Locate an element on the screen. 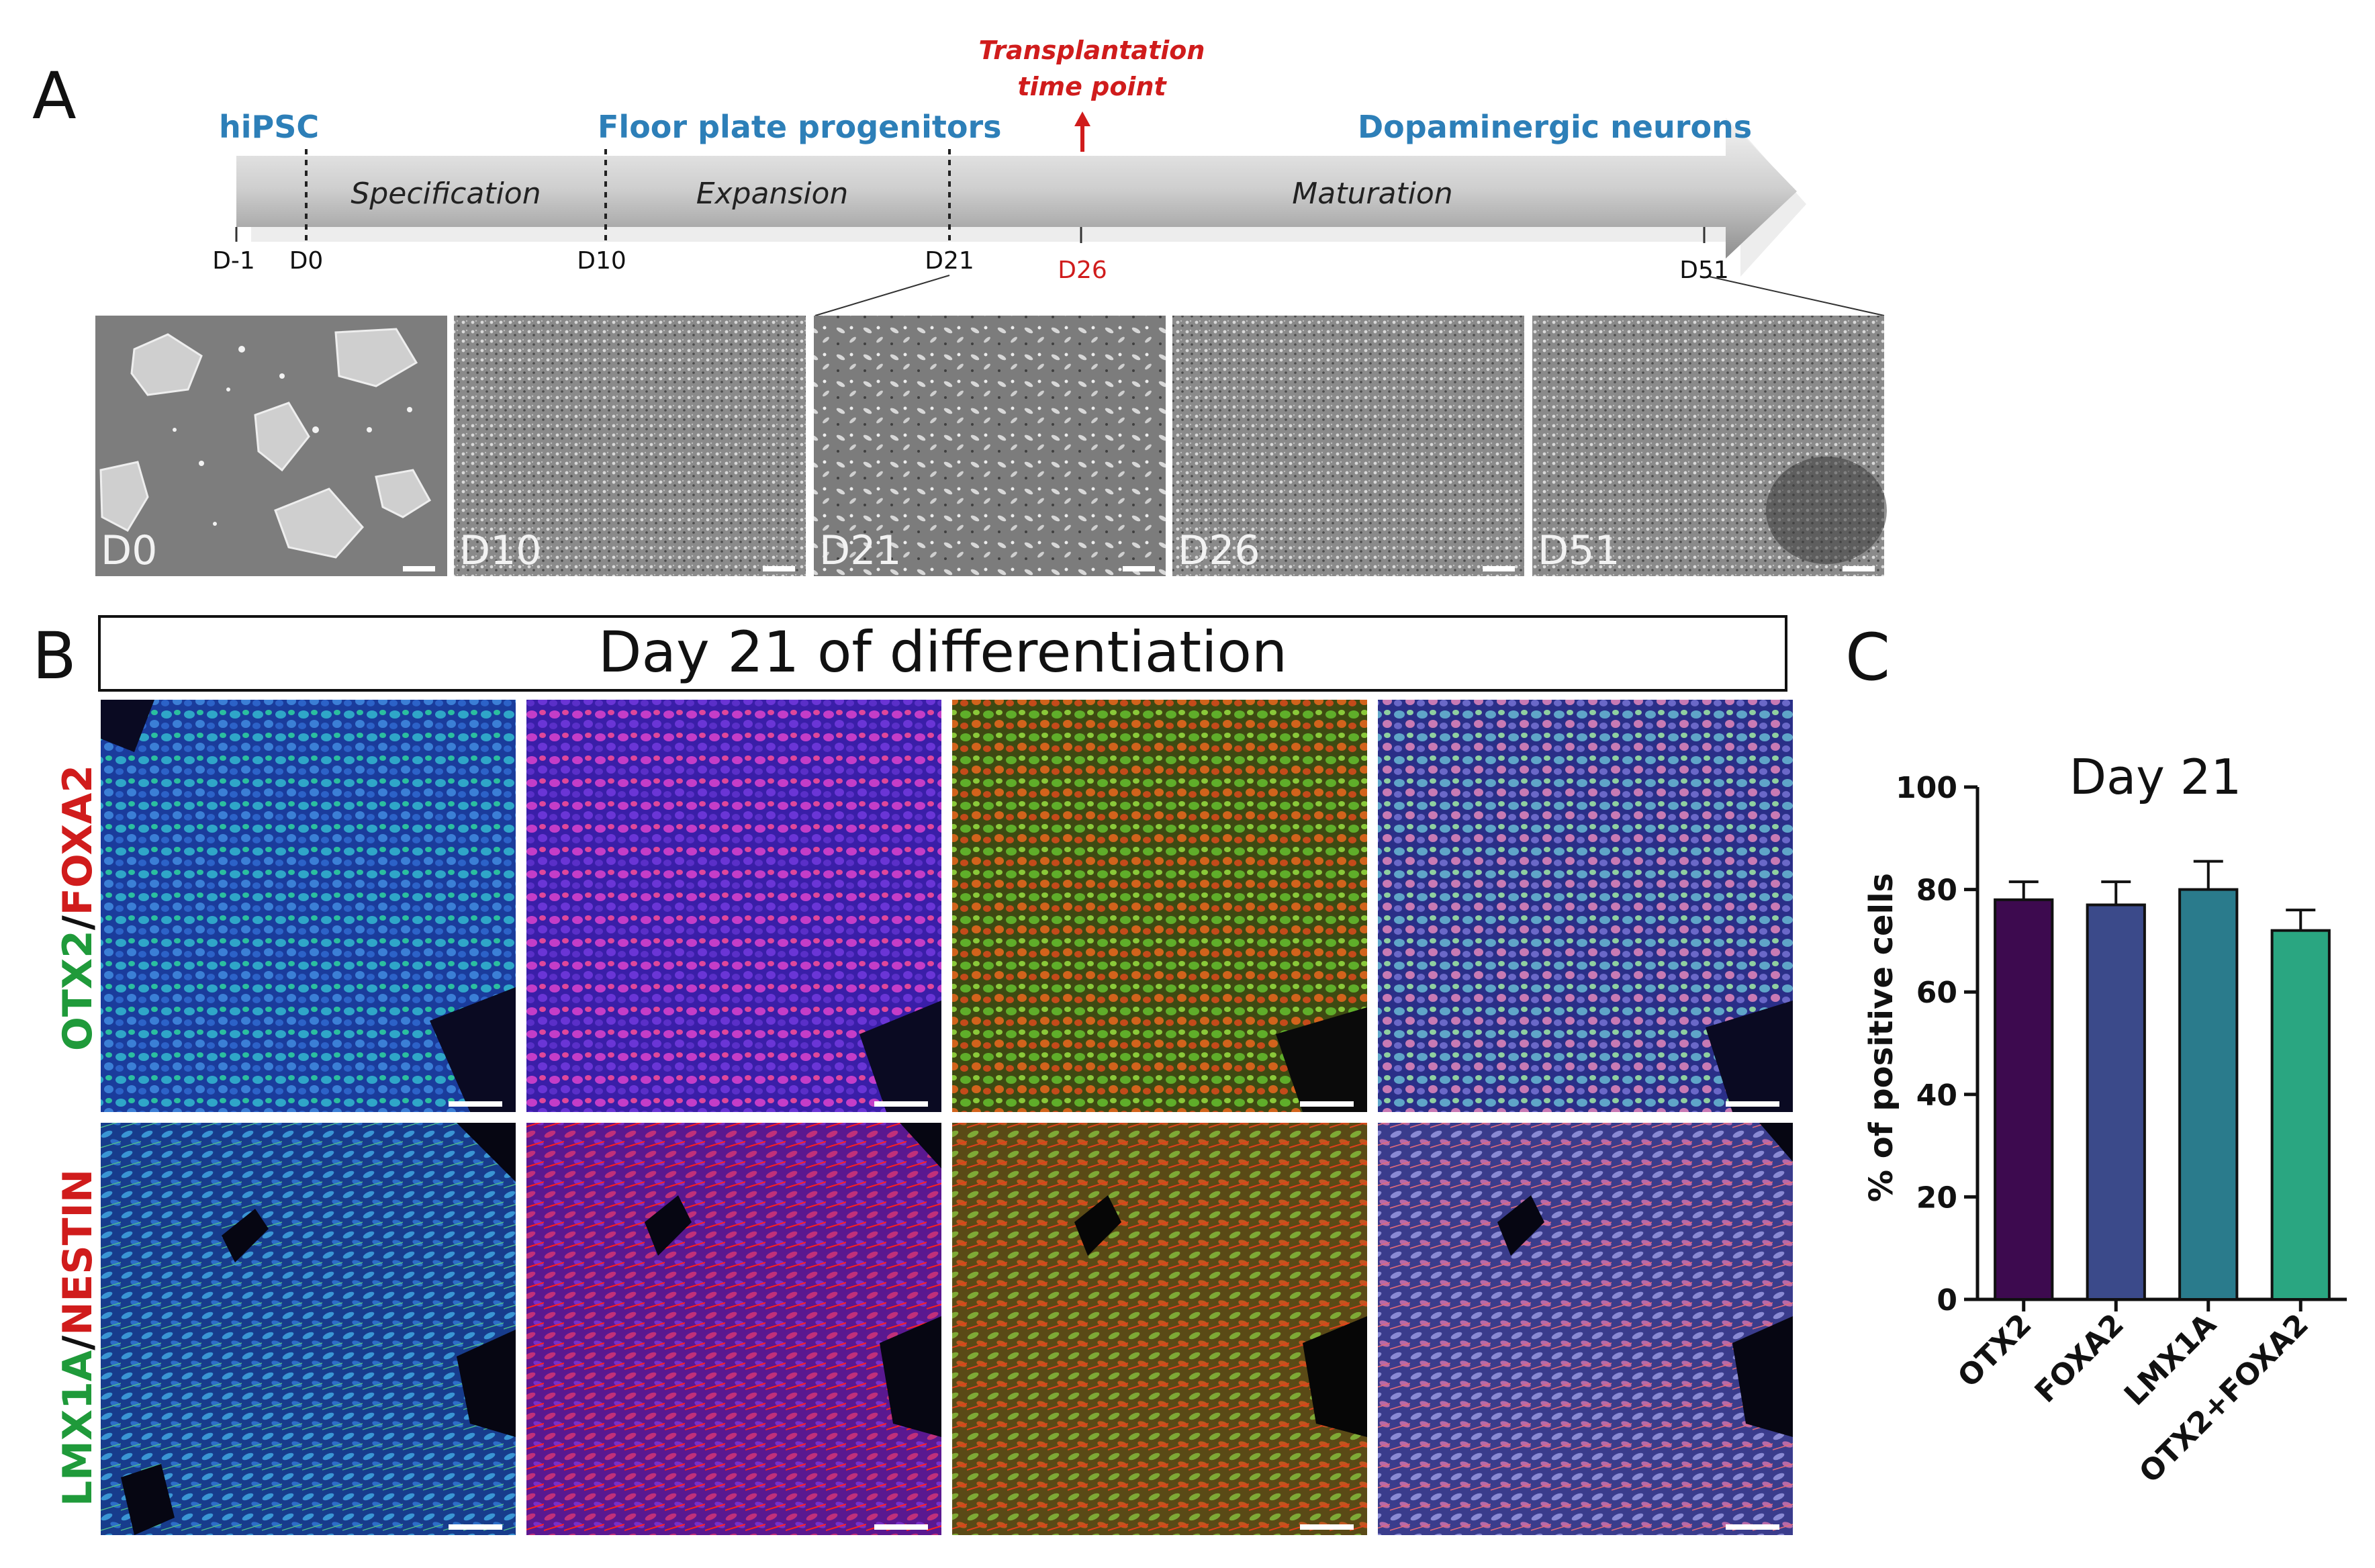 This screenshot has height=1568, width=2375. panel-b-letter: B is located at coordinates (54, 656).